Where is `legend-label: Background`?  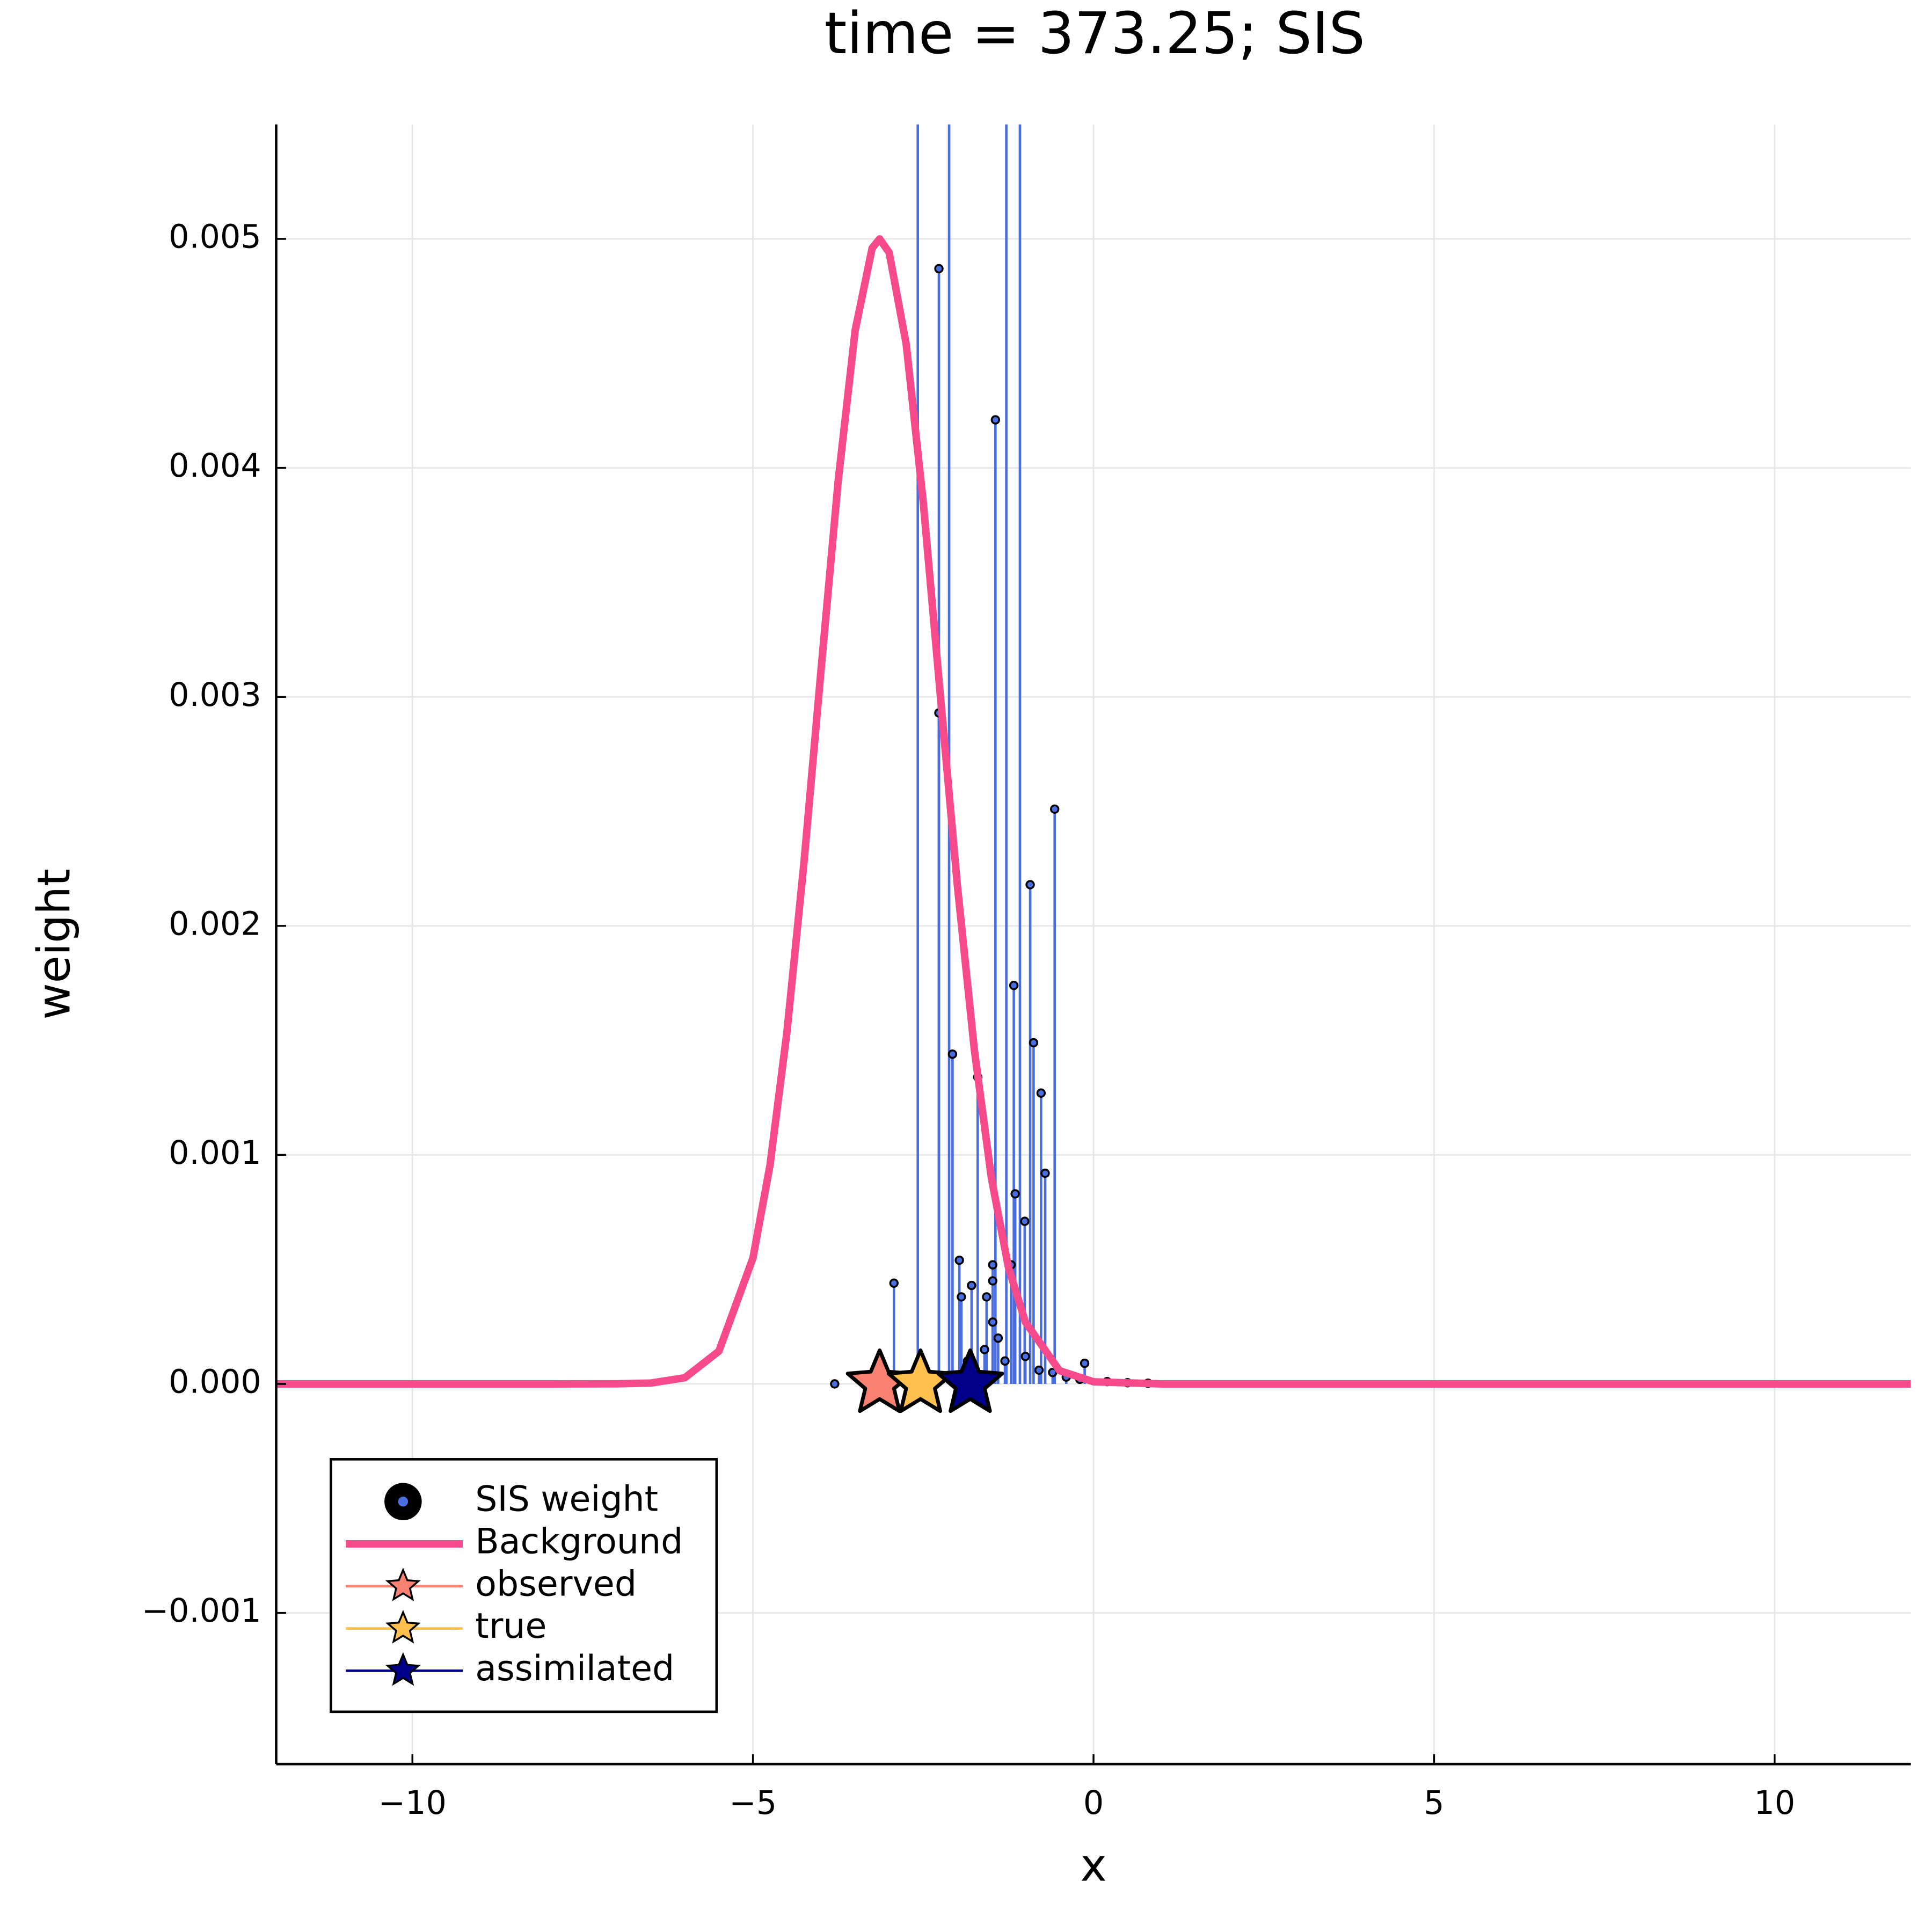
legend-label: Background is located at coordinates (579, 1542).